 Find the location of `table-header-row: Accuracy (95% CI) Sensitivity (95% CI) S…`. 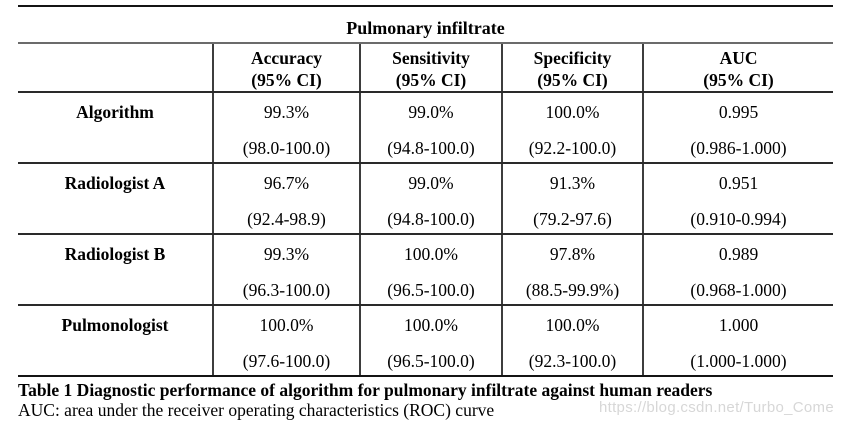

table-header-row: Accuracy (95% CI) Sensitivity (95% CI) S… is located at coordinates (426, 68).